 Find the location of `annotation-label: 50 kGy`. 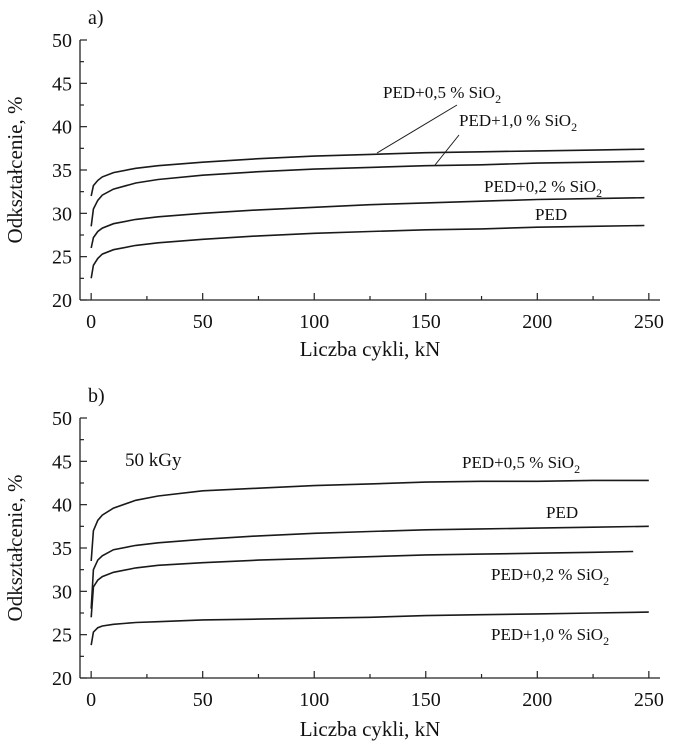

annotation-label: 50 kGy is located at coordinates (153, 460).